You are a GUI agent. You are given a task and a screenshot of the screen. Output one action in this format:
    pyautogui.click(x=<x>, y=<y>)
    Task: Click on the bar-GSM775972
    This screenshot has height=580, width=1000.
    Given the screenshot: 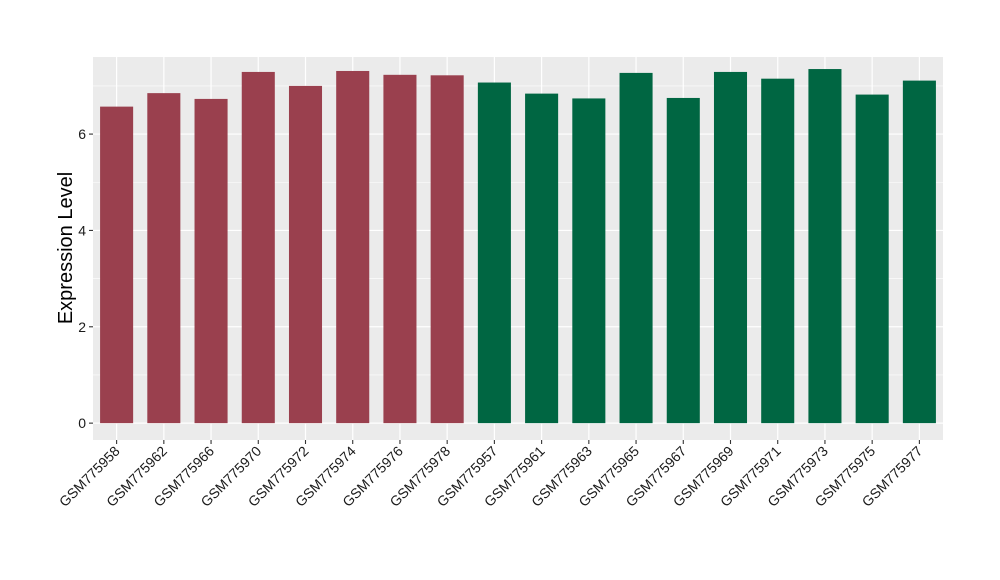 What is the action you would take?
    pyautogui.click(x=305, y=254)
    